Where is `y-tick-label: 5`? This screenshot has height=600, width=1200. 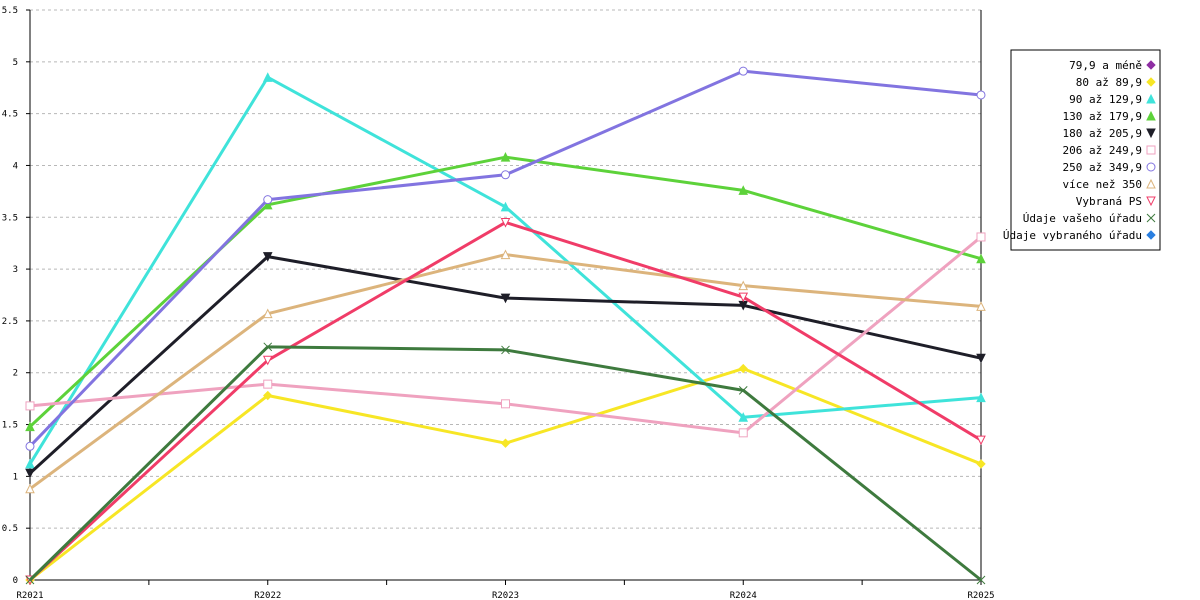
y-tick-label: 5 is located at coordinates (15, 63).